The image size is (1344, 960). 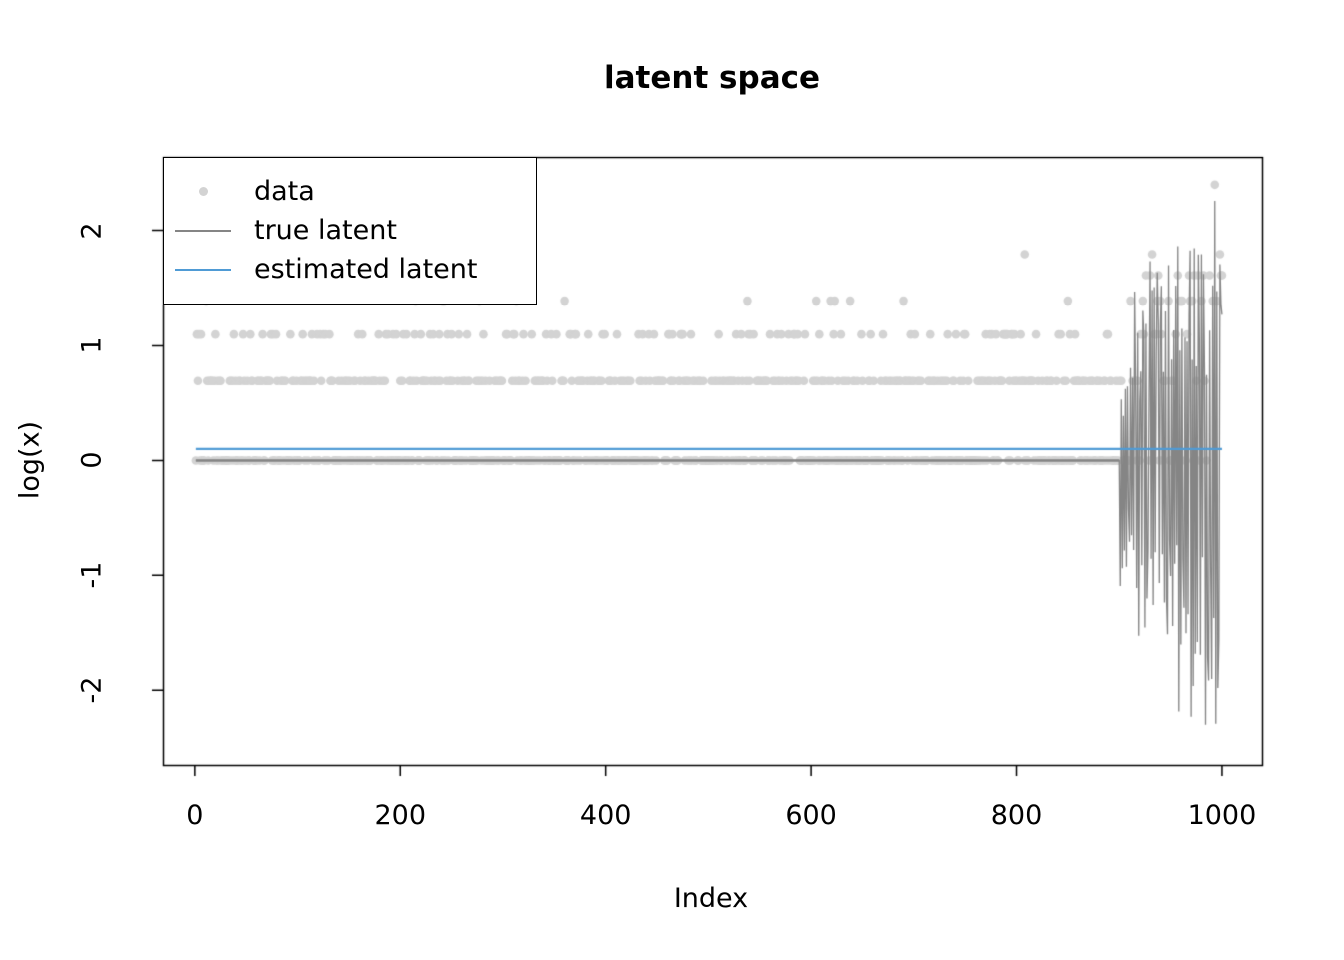 I want to click on y-tick-label: -2, so click(x=92, y=690).